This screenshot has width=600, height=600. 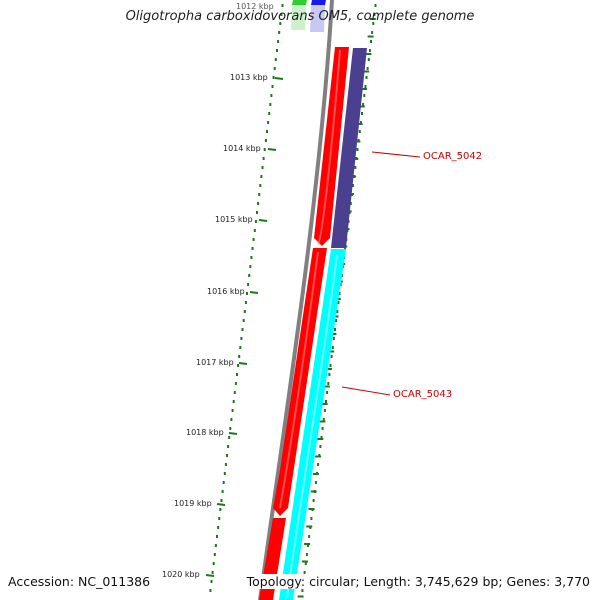 I want to click on ruler-label: 1016 kbp, so click(x=226, y=291).